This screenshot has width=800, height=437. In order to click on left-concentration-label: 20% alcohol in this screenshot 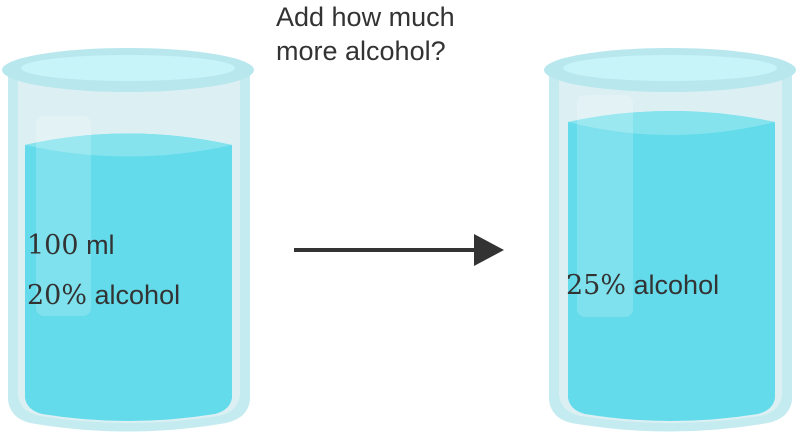, I will do `click(104, 295)`.